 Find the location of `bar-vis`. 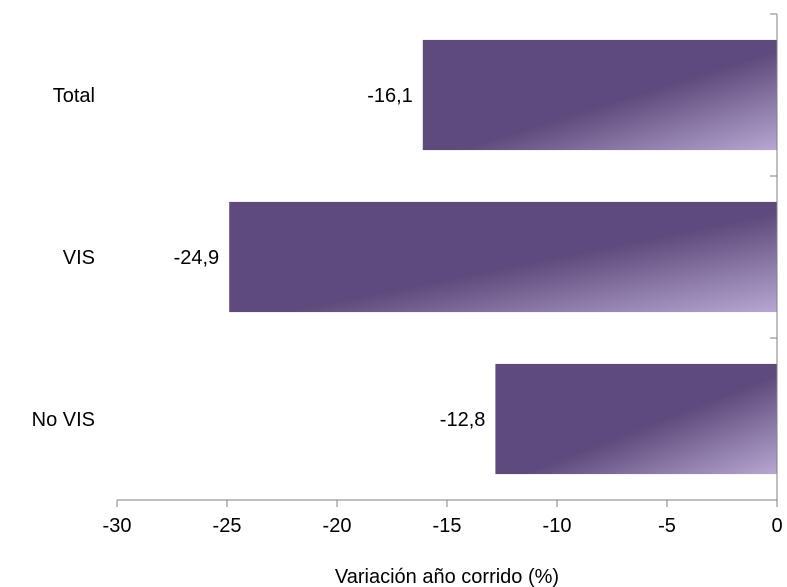

bar-vis is located at coordinates (503, 257).